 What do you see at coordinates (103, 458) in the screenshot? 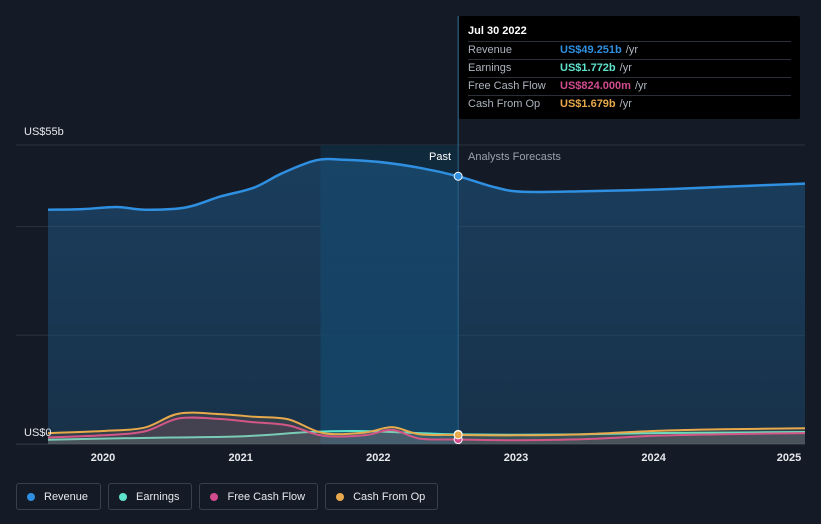
I see `x-tick-label: 2020` at bounding box center [103, 458].